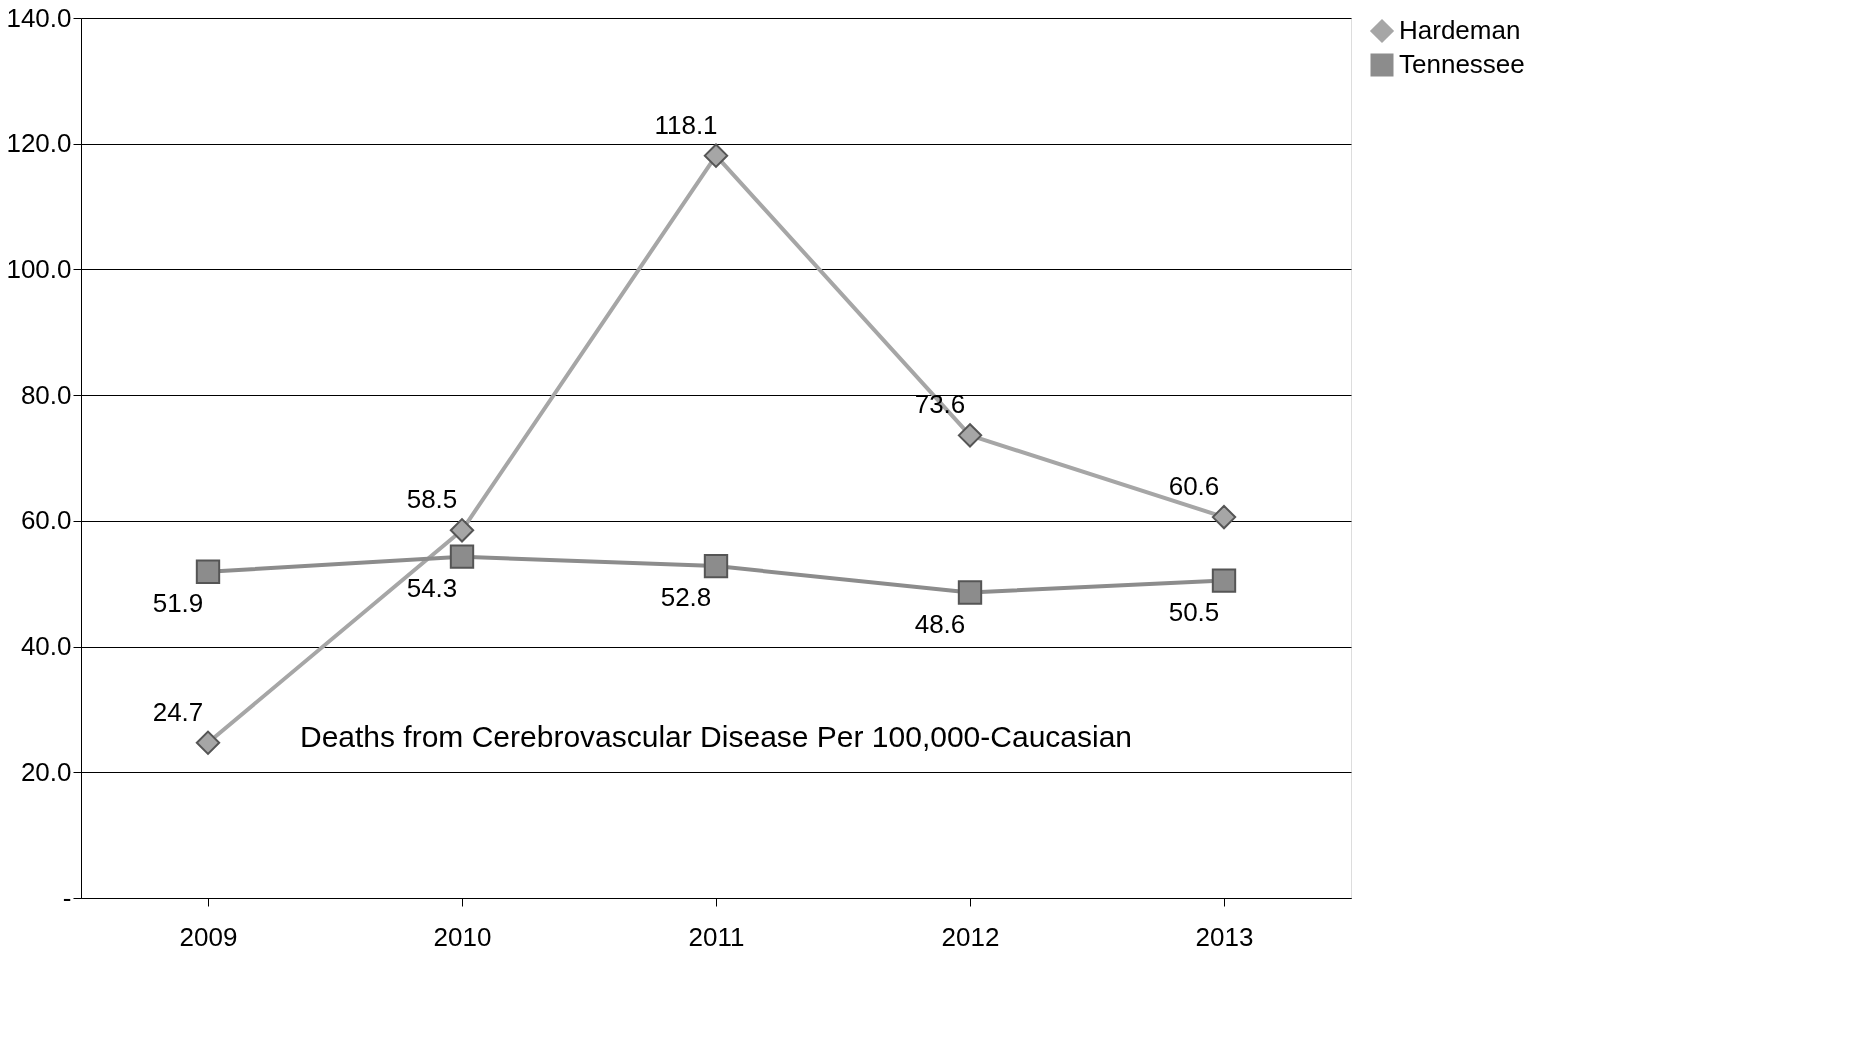 This screenshot has width=1849, height=1058. What do you see at coordinates (1194, 611) in the screenshot?
I see `data-label: 50.5` at bounding box center [1194, 611].